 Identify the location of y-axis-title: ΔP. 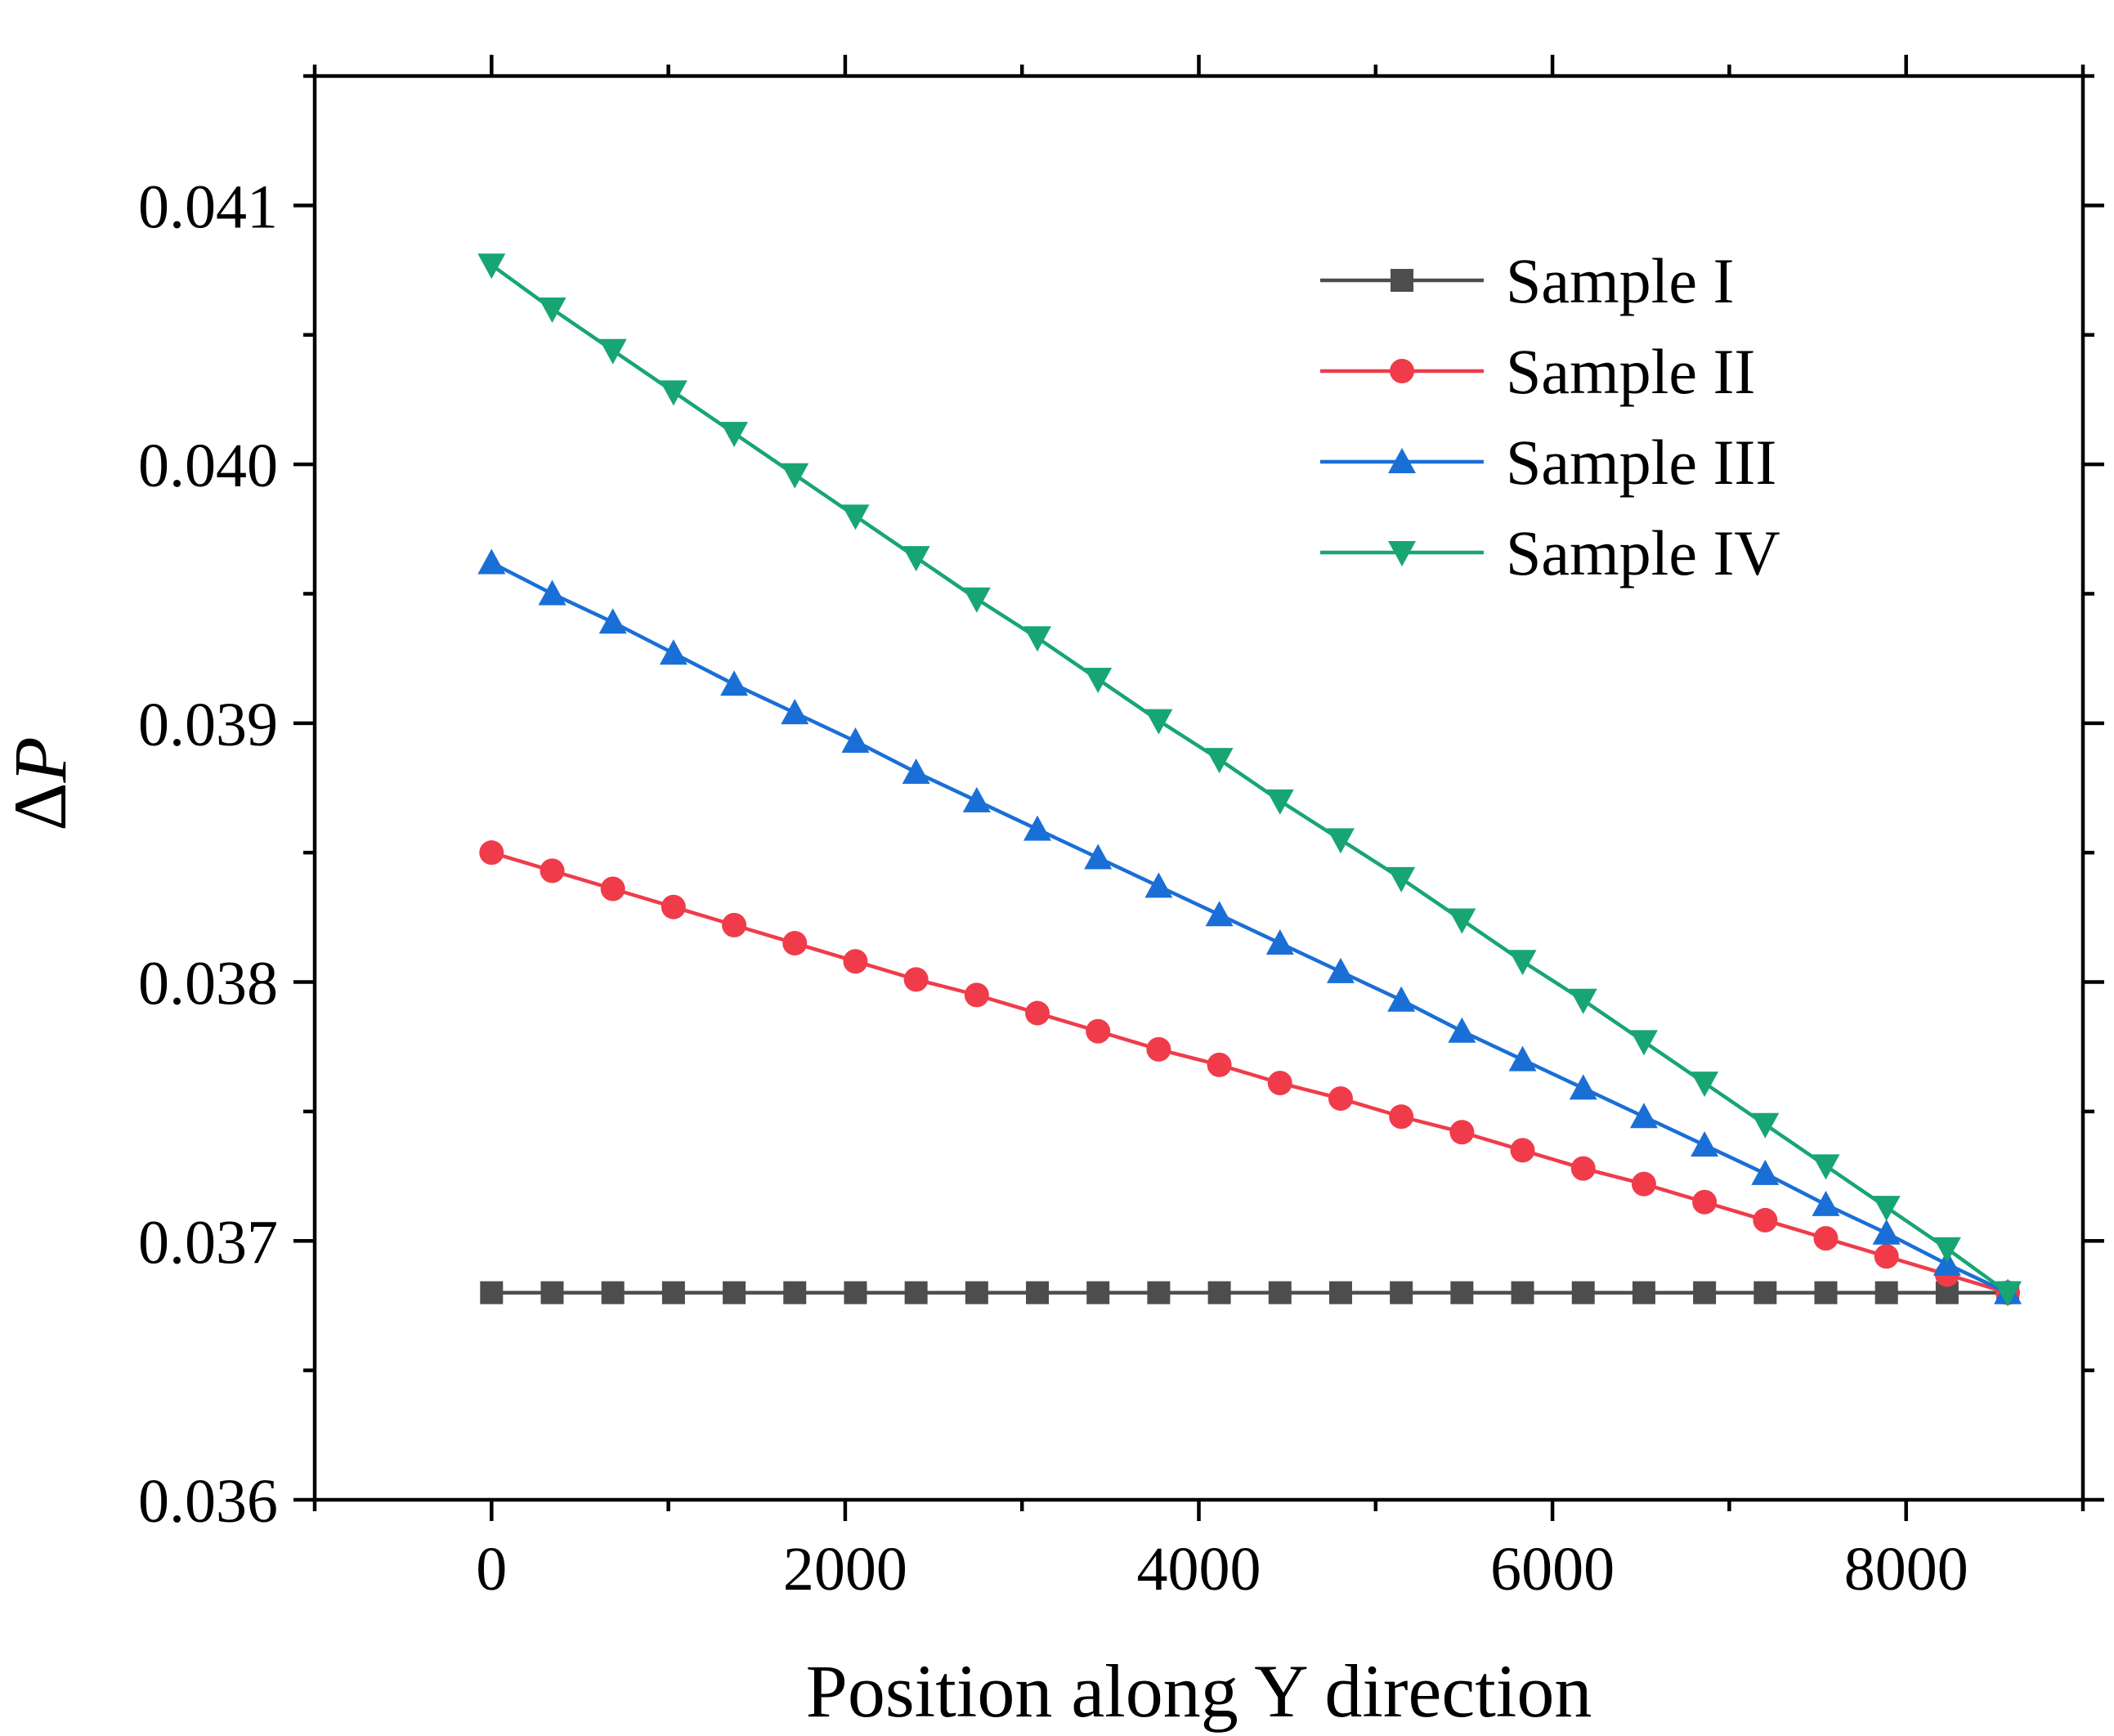
(41, 783).